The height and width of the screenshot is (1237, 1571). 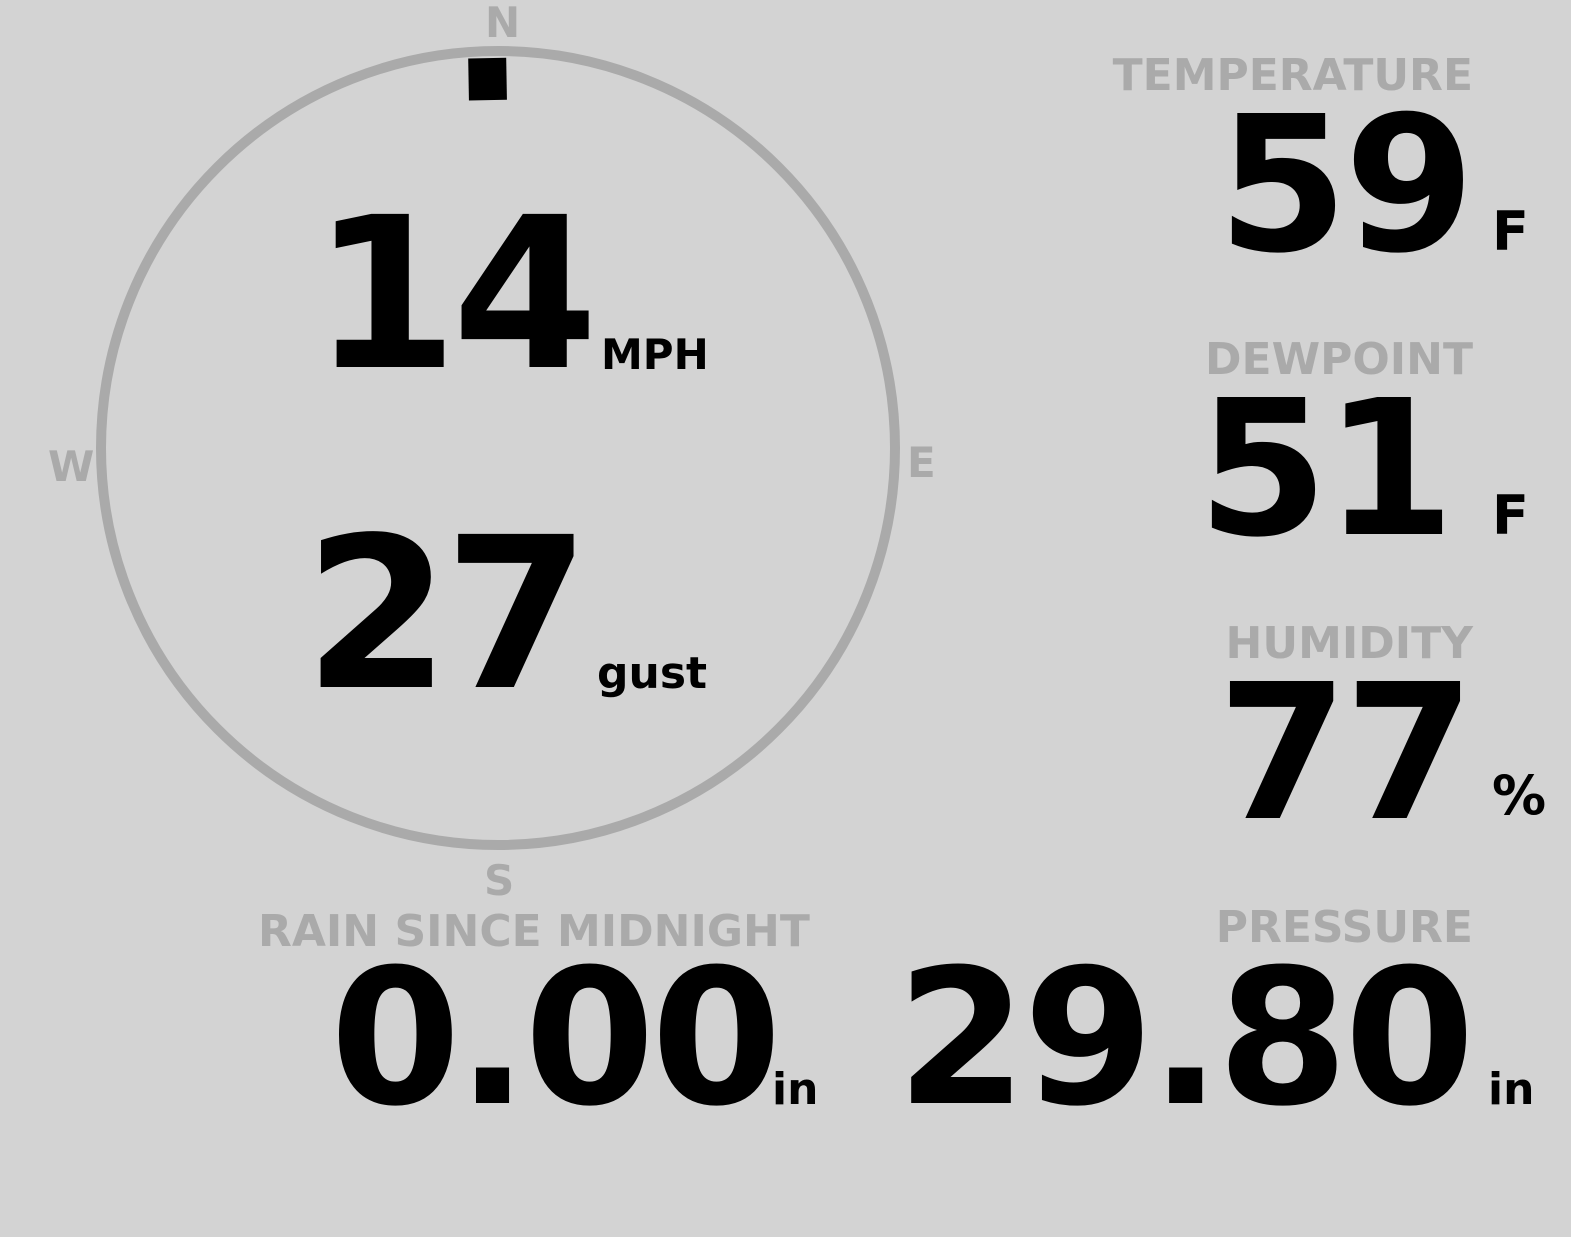 What do you see at coordinates (1510, 231) in the screenshot?
I see `temperature-unit: F` at bounding box center [1510, 231].